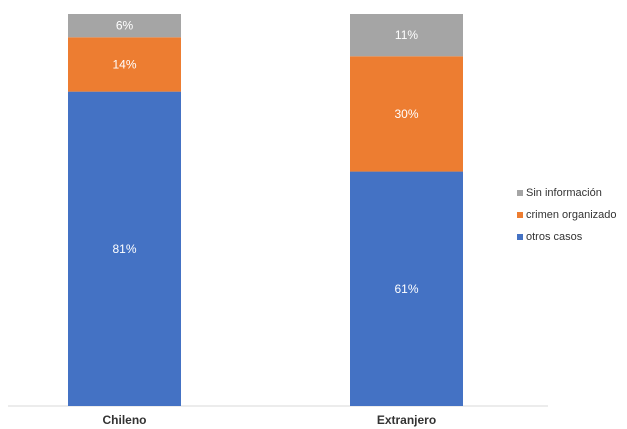  I want to click on bar-chileno-otros-casos, so click(124, 248).